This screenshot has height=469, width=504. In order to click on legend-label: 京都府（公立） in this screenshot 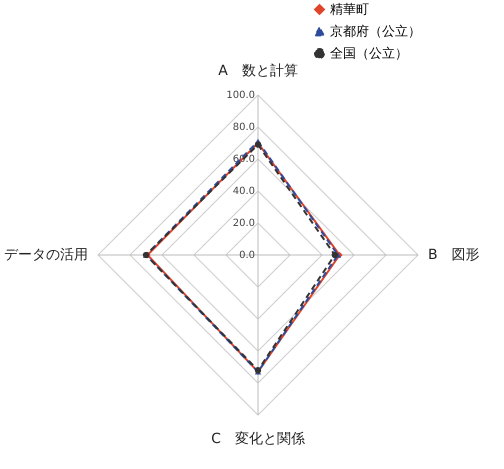, I will do `click(375, 32)`.